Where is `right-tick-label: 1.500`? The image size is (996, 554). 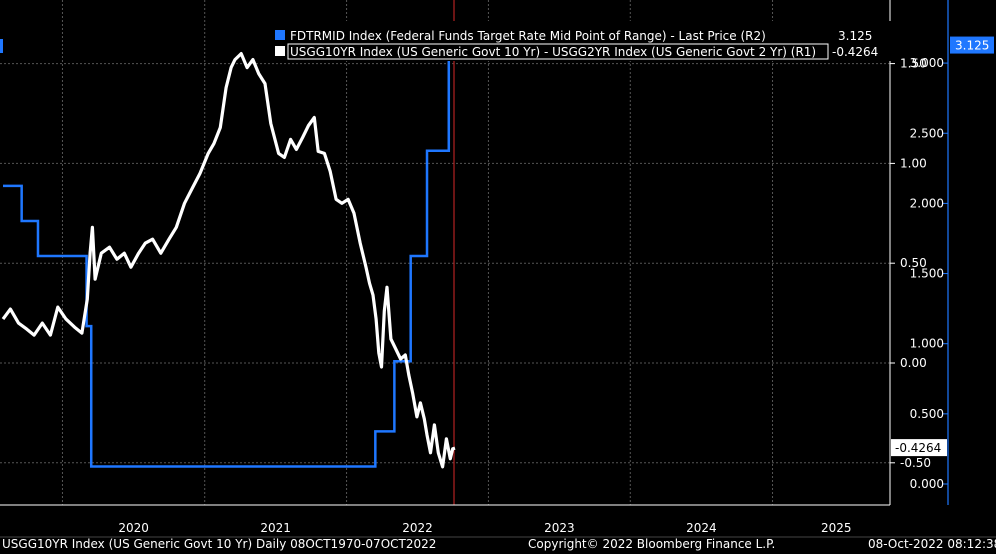 right-tick-label: 1.500 is located at coordinates (927, 274).